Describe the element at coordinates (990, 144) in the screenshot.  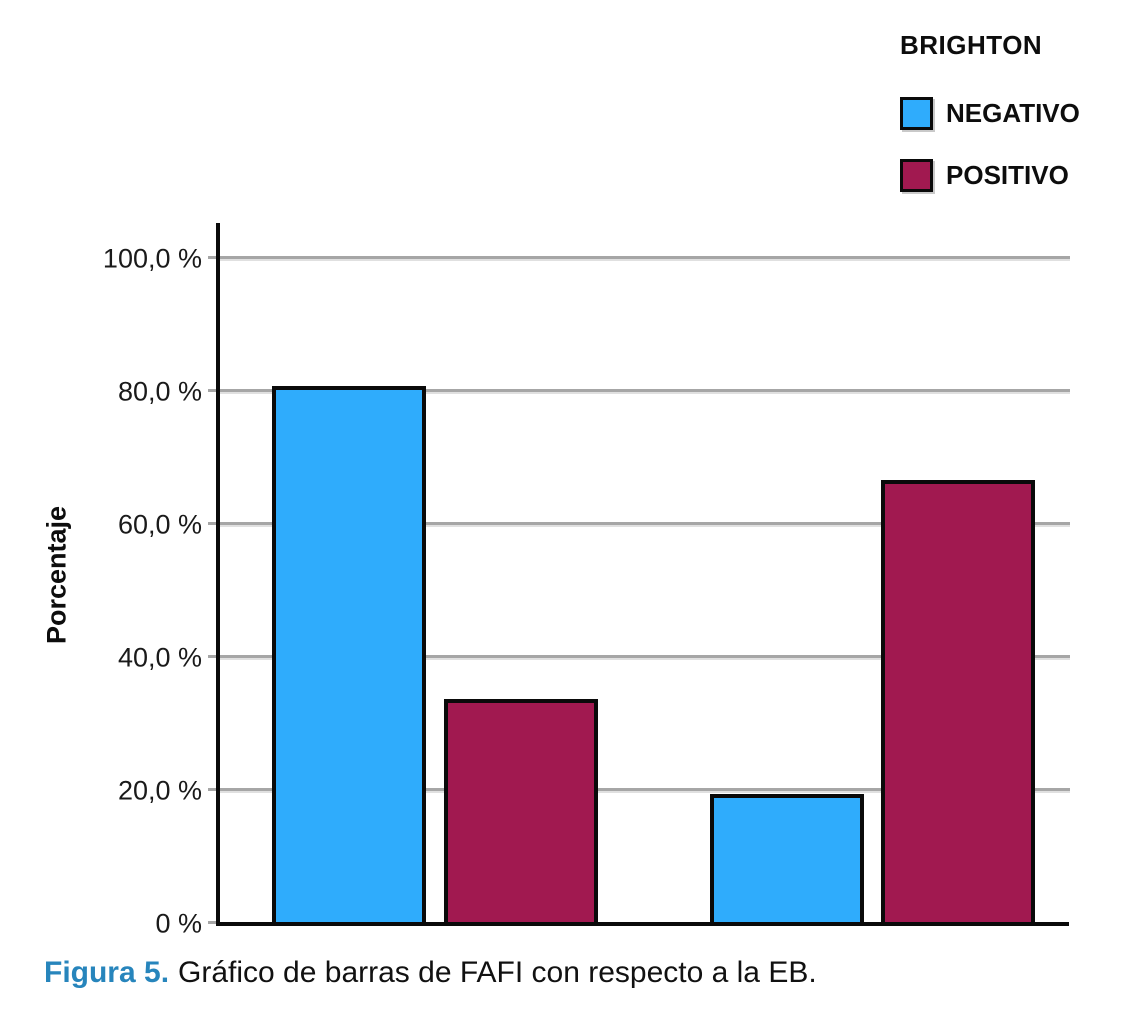
I see `legend-items: NEGATIVO POSITIVO` at that location.